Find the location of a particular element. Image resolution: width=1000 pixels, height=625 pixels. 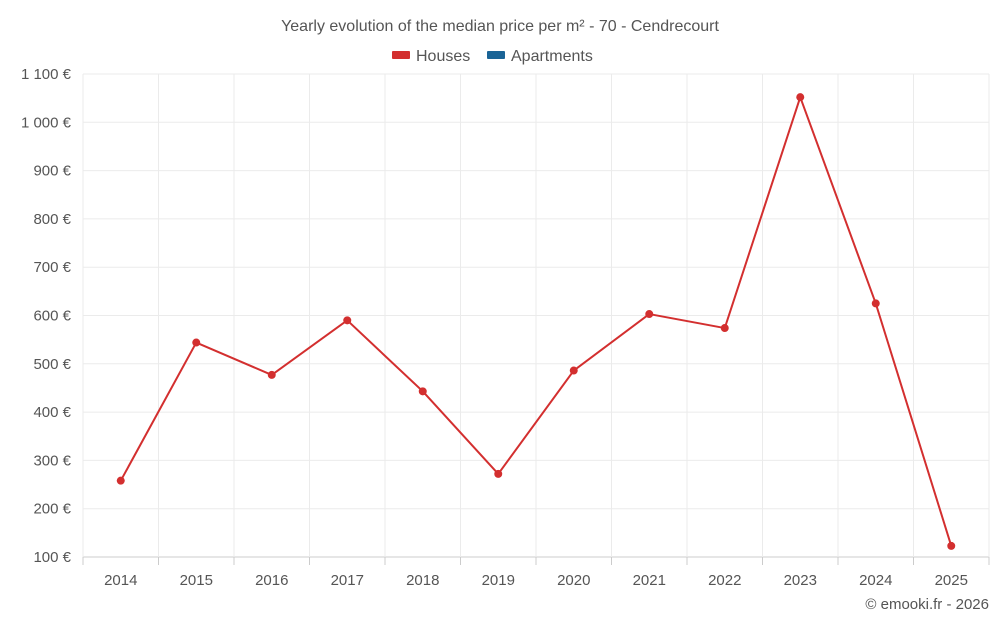

x-tick-label-2021: 2021 is located at coordinates (649, 580).